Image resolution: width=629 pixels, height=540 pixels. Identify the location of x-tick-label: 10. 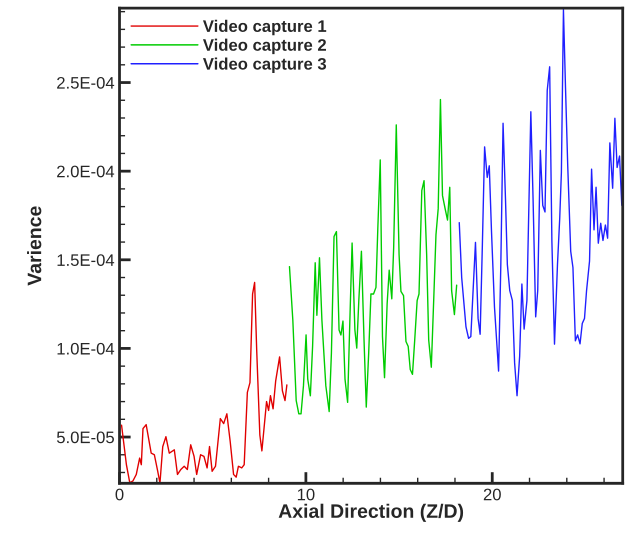
(306, 494).